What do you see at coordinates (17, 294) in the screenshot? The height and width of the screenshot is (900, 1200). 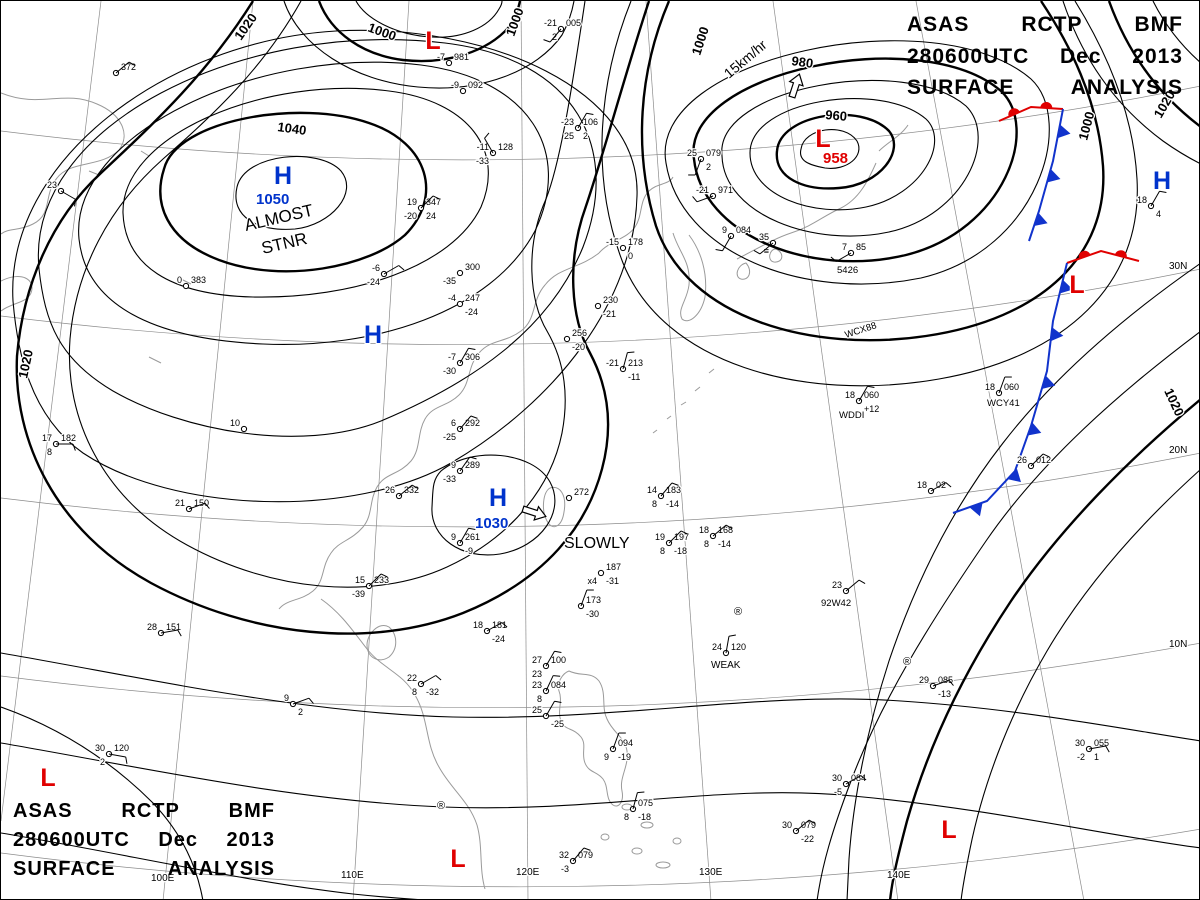 I see `coastline-siberia` at bounding box center [17, 294].